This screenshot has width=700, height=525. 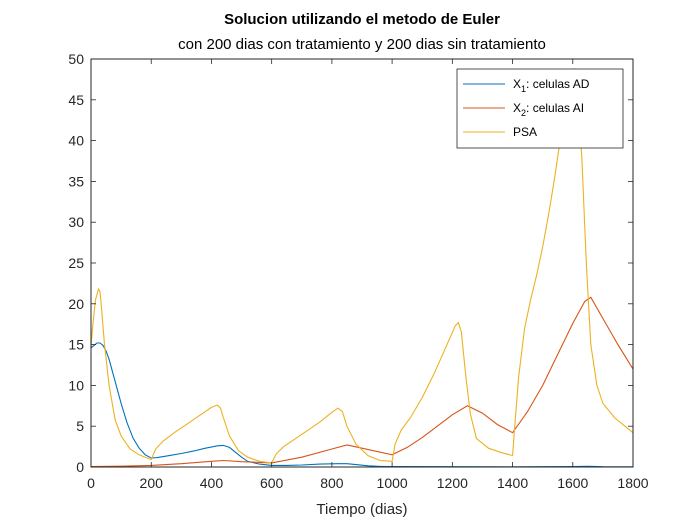 I want to click on y-tick-label: 15, so click(x=76, y=345).